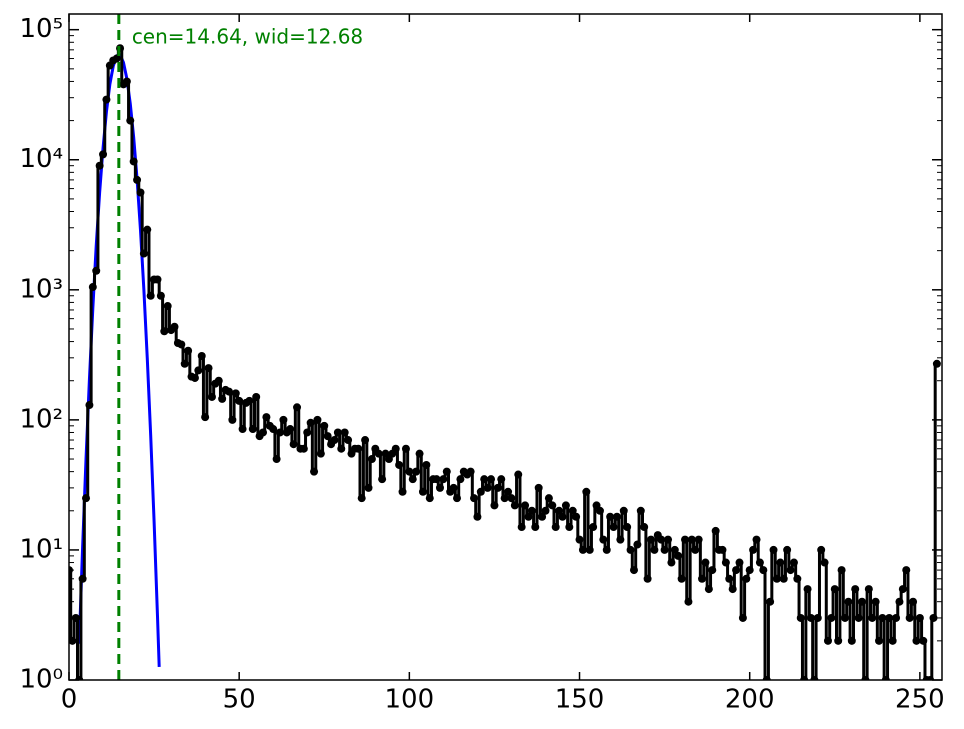  What do you see at coordinates (41, 29) in the screenshot?
I see `y-tick-label: 10⁵` at bounding box center [41, 29].